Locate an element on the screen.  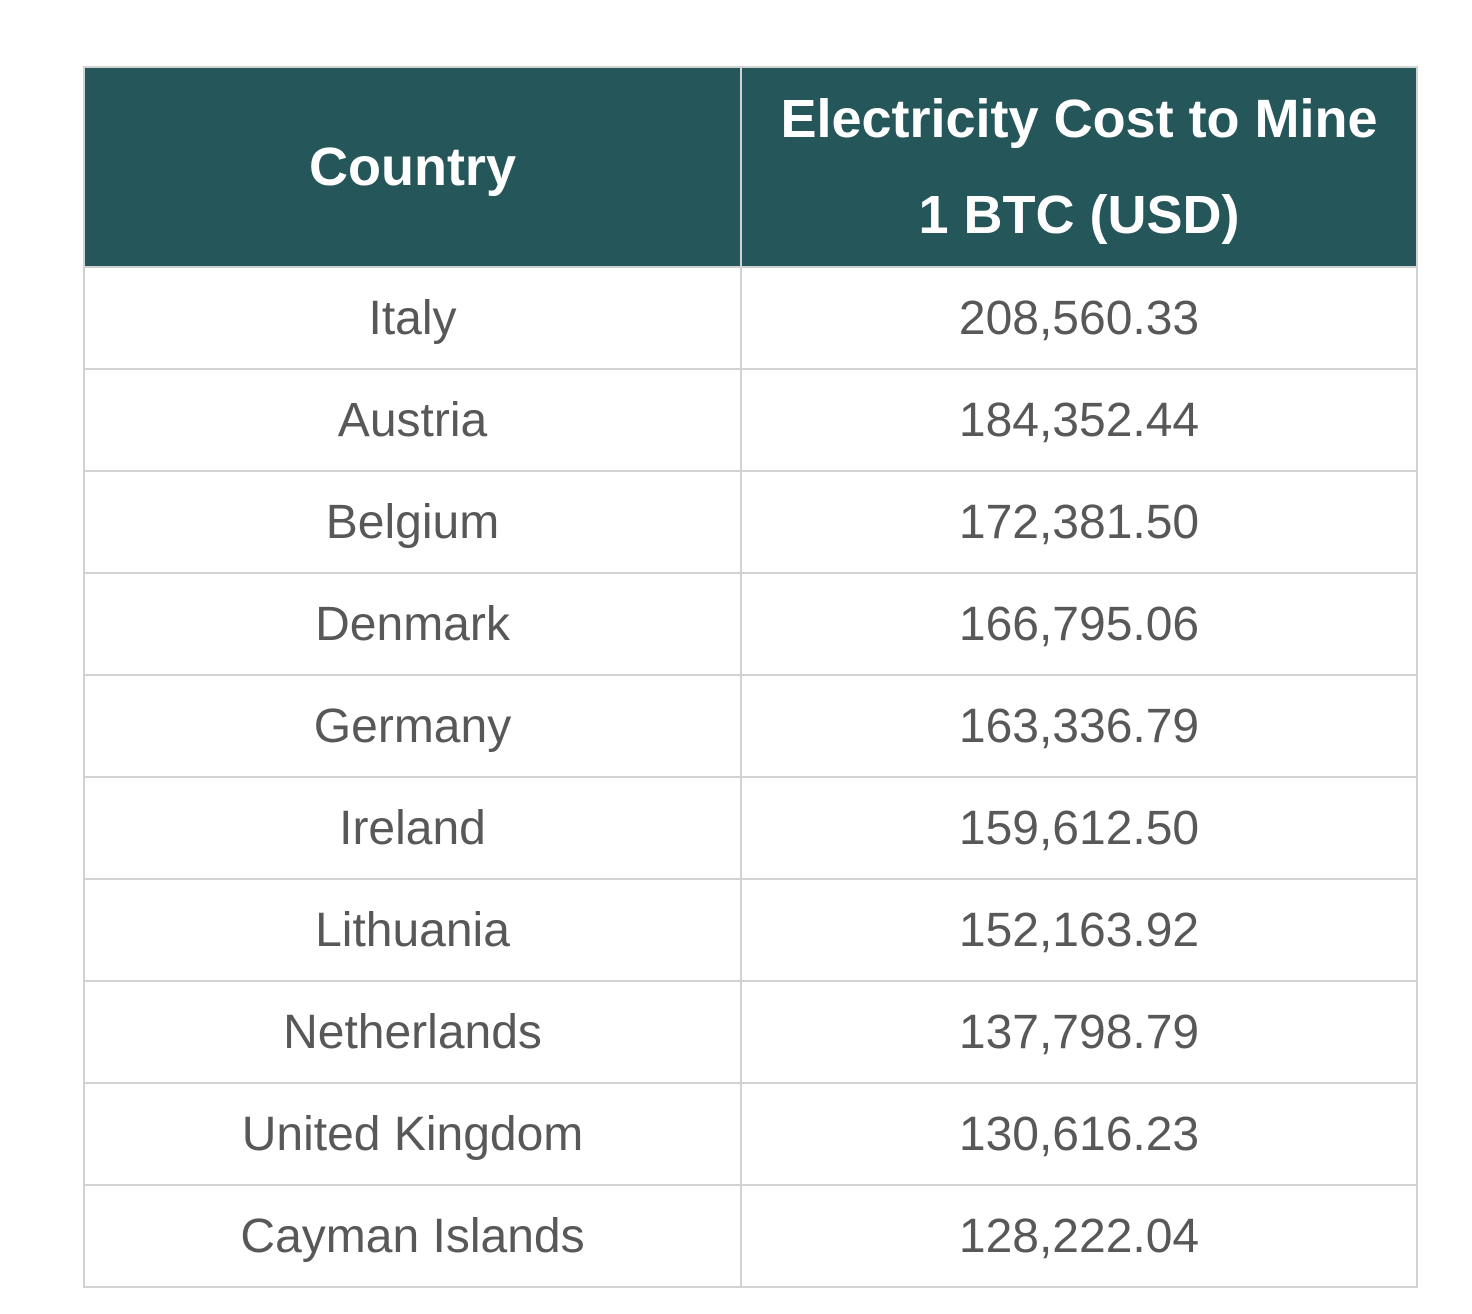
table-row: Netherlands 137,798.79 is located at coordinates (750, 1032).